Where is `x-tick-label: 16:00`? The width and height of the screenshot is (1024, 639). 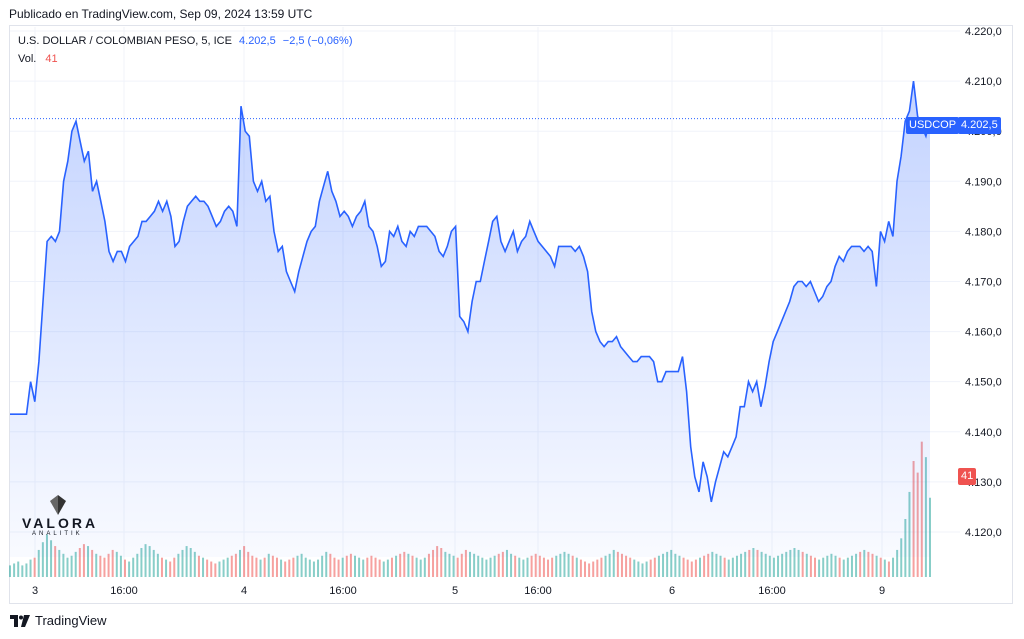 x-tick-label: 16:00 is located at coordinates (538, 591).